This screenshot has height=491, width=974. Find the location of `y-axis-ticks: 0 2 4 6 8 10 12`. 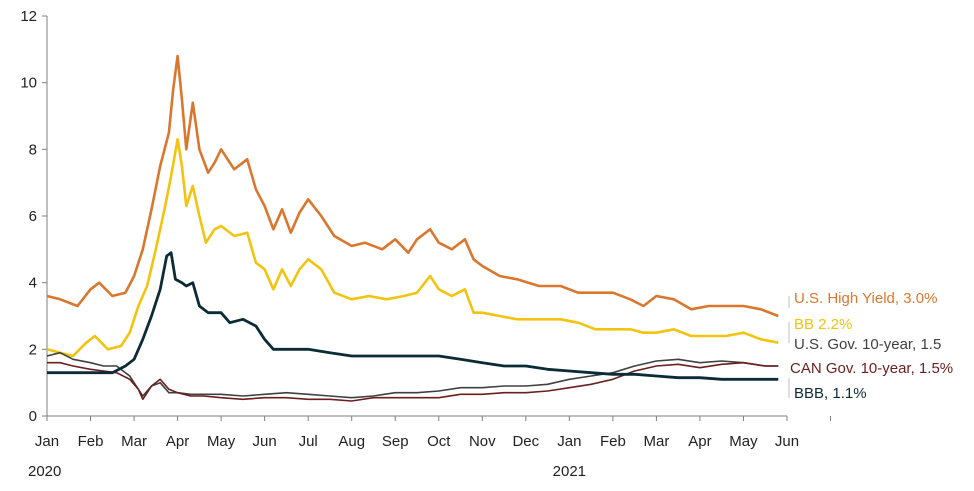

y-axis-ticks: 0 2 4 6 8 10 12 is located at coordinates (33, 216).